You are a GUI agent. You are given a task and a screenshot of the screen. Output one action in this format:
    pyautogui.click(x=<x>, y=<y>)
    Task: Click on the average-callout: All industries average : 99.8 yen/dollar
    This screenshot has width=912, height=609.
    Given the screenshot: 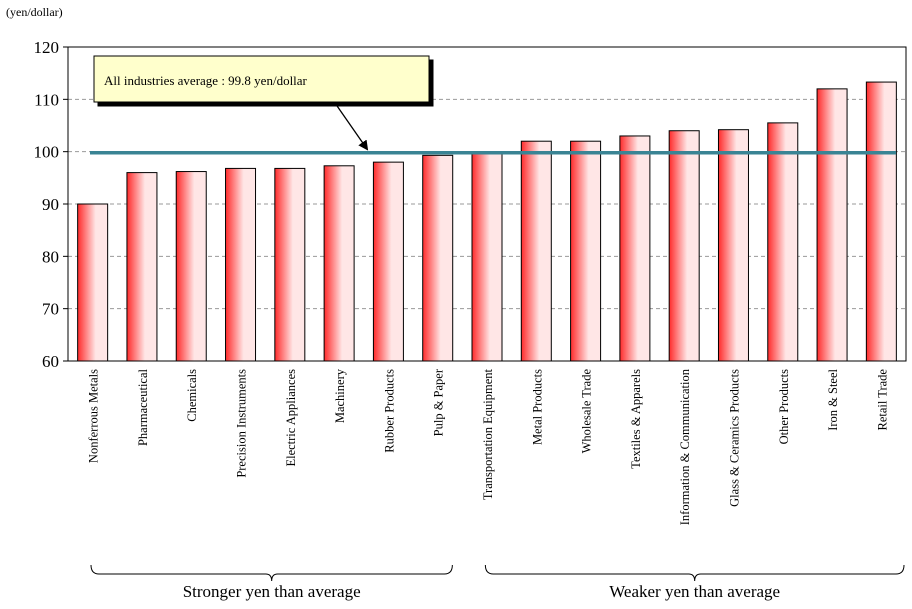 What is the action you would take?
    pyautogui.click(x=261, y=103)
    